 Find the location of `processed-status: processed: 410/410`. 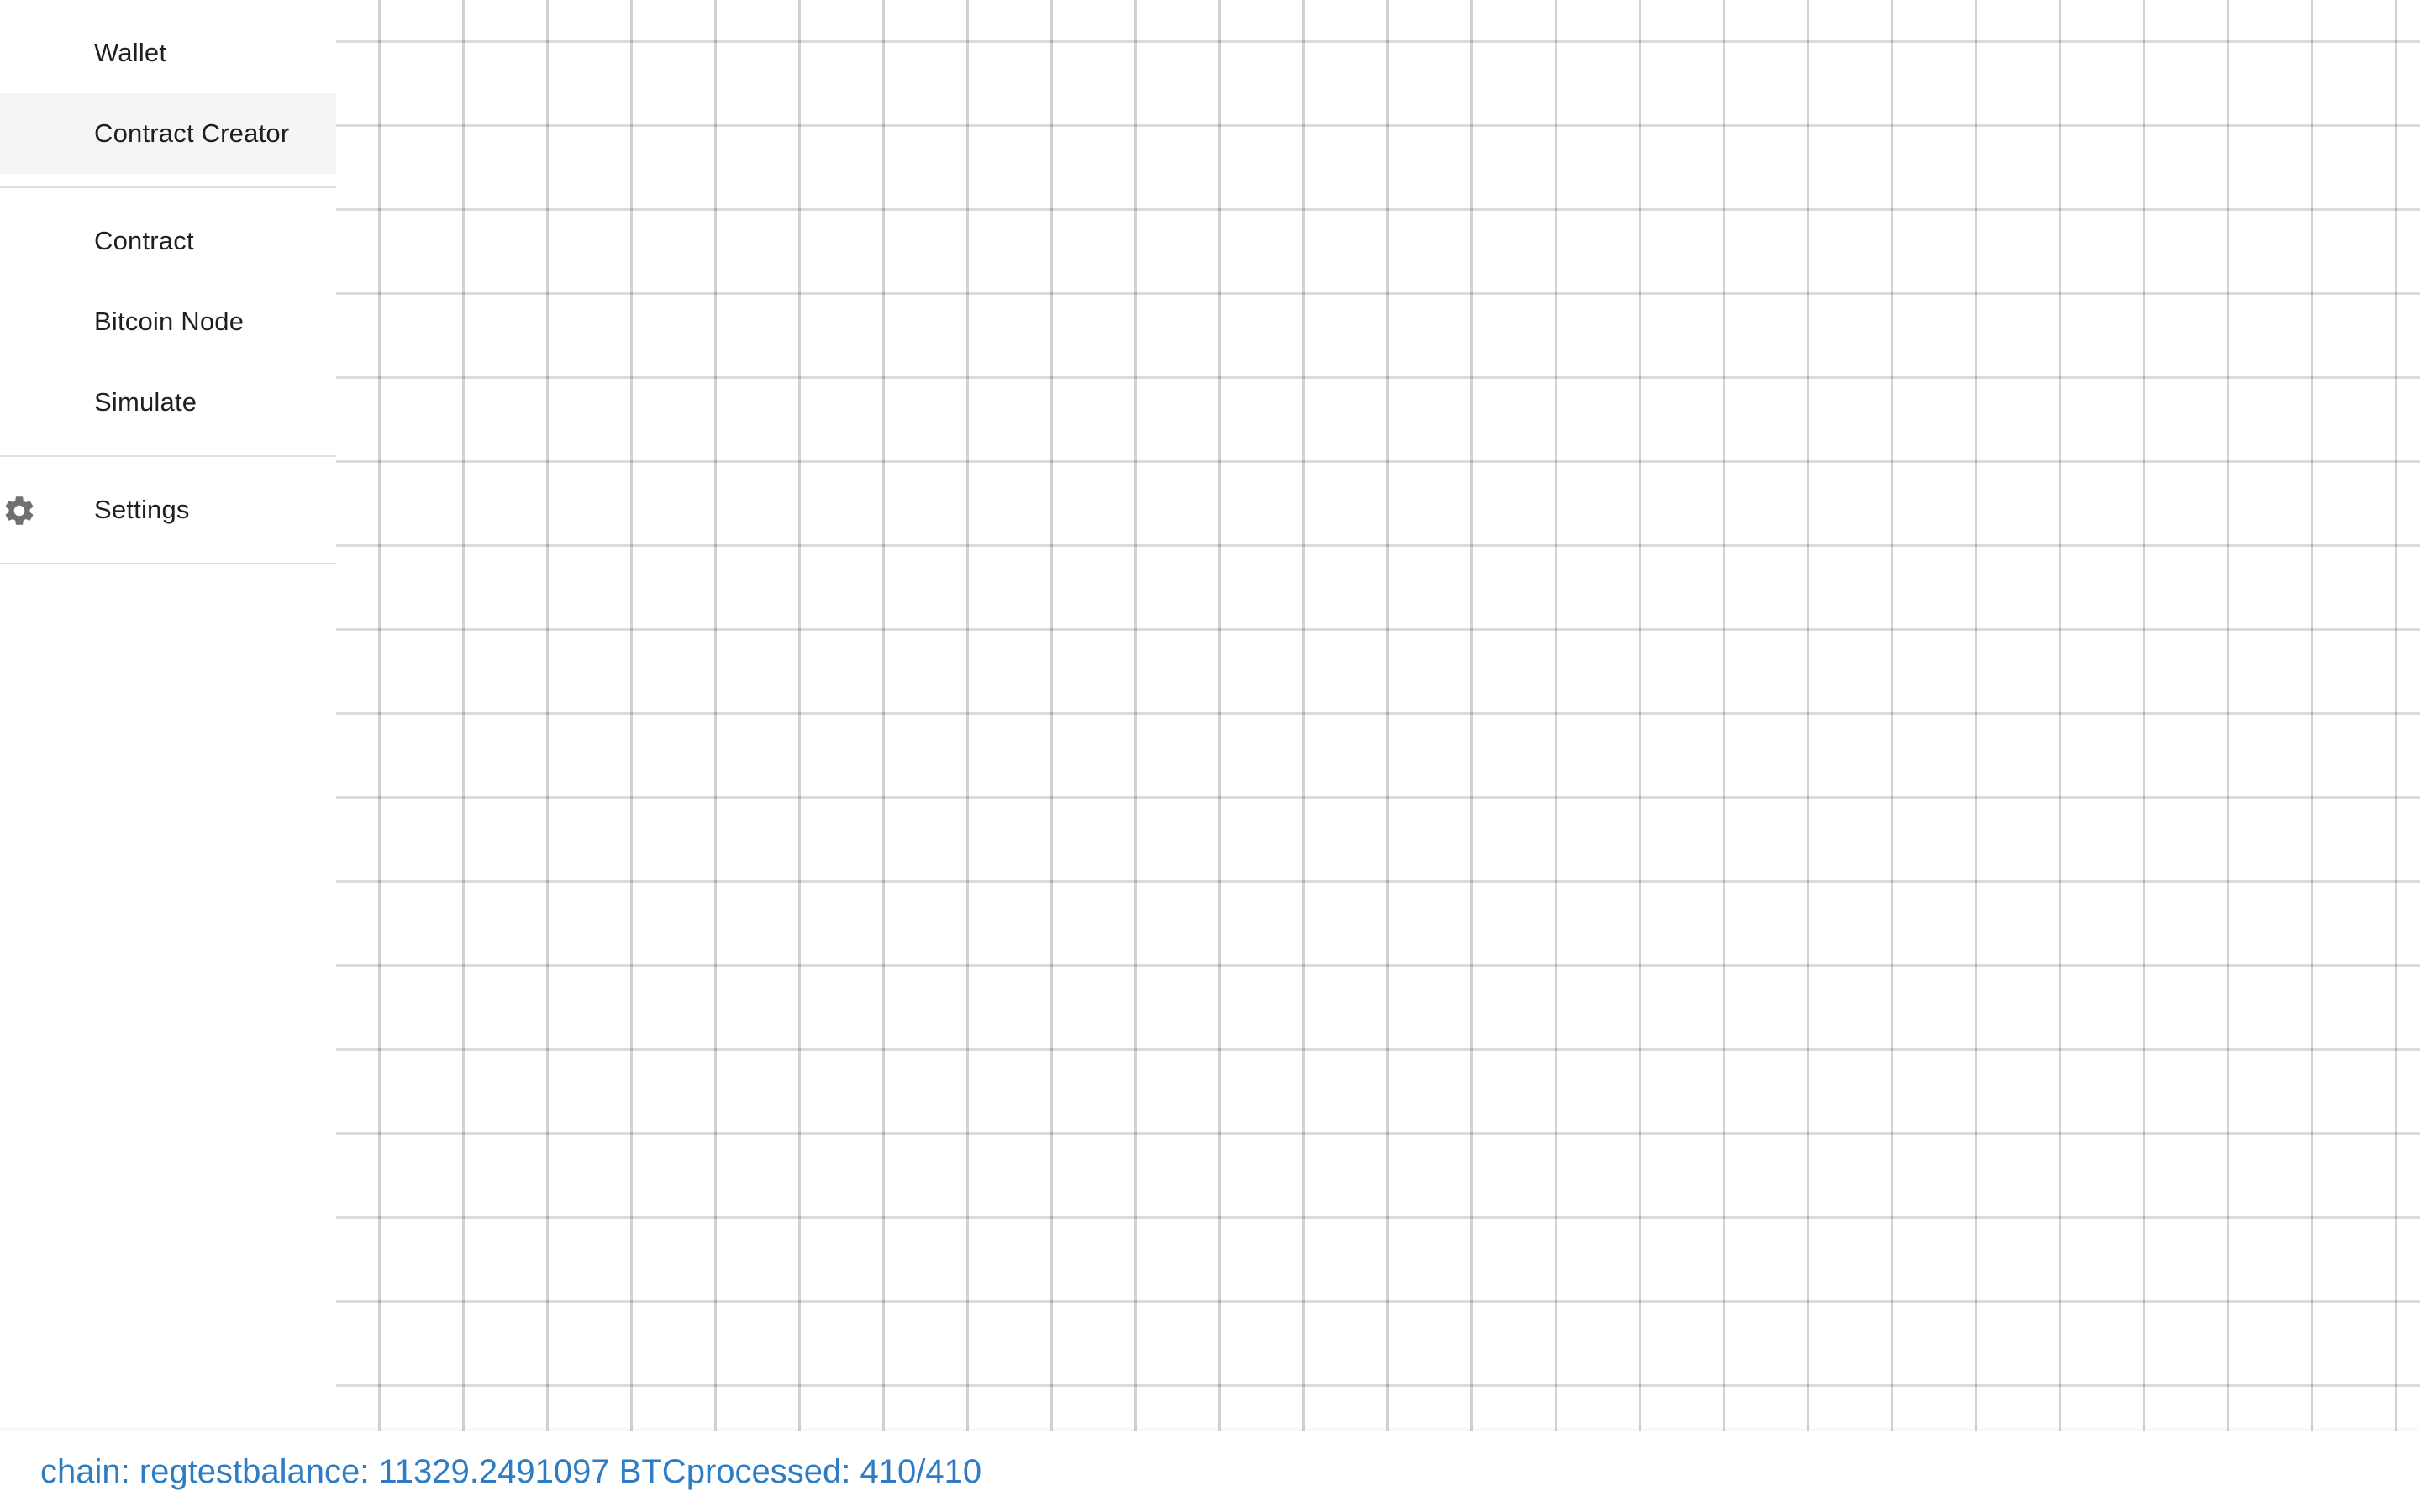

processed-status: processed: 410/410 is located at coordinates (834, 1471).